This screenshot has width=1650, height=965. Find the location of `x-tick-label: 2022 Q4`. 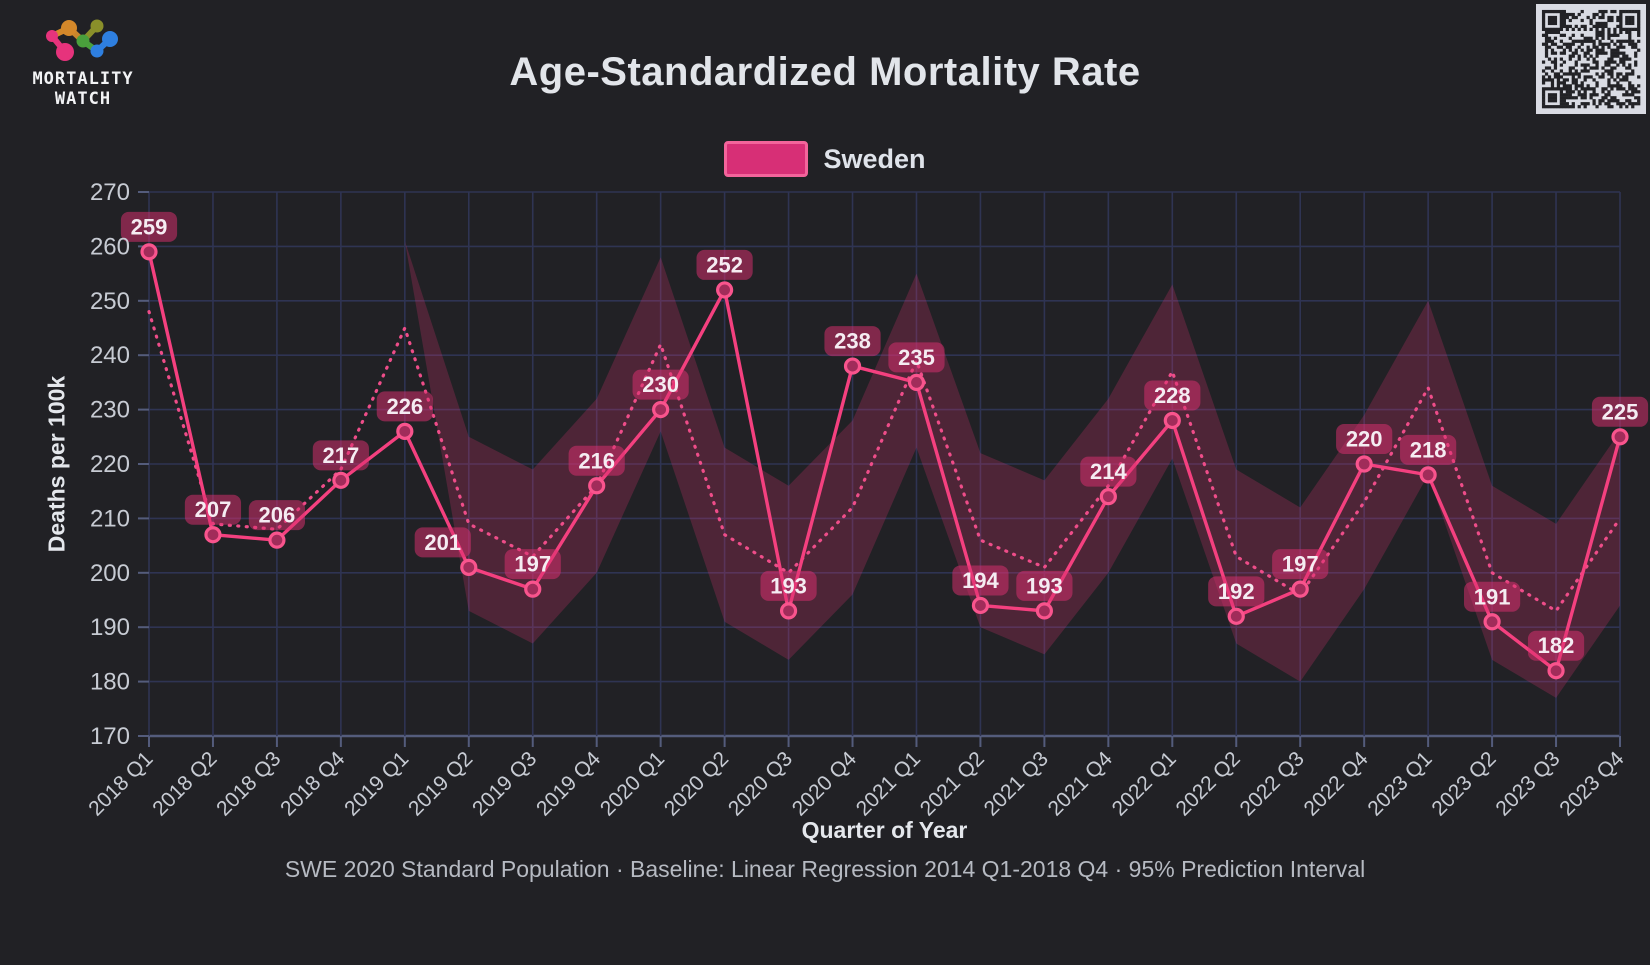

x-tick-label: 2022 Q4 is located at coordinates (1335, 783).